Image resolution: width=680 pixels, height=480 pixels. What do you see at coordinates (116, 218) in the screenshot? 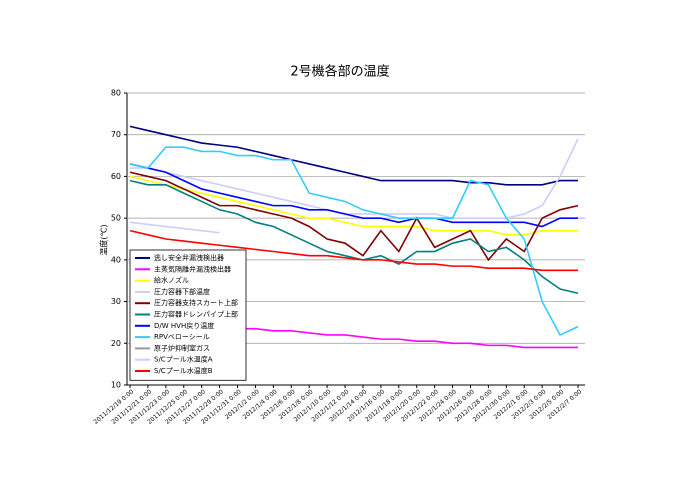
I see `y-tick-label: 50` at bounding box center [116, 218].